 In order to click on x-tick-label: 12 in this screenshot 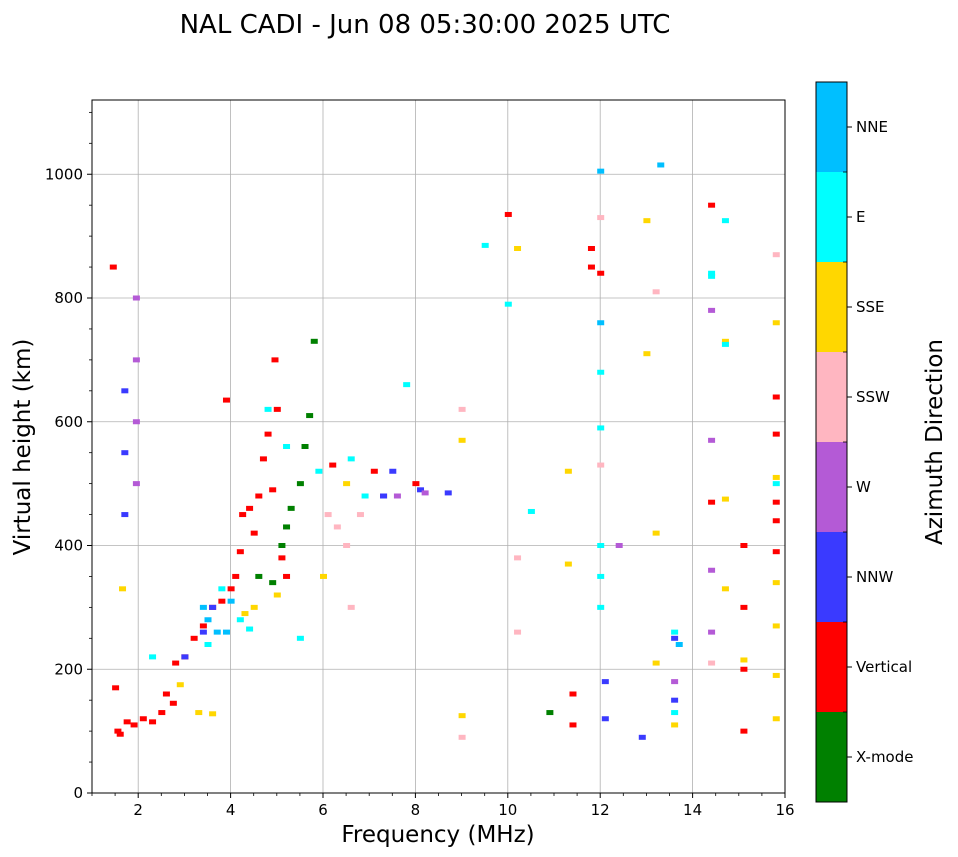, I will do `click(600, 810)`.